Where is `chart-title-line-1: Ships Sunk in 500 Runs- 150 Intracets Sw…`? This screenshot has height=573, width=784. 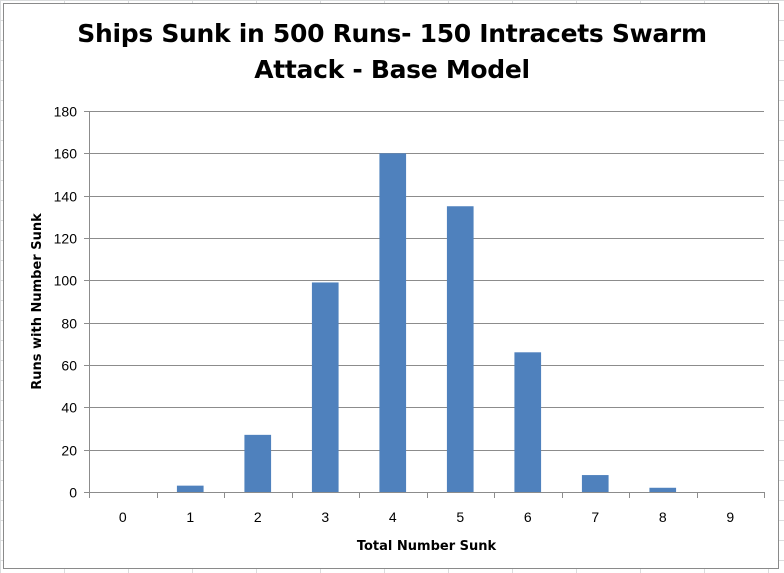
chart-title-line-1: Ships Sunk in 500 Runs- 150 Intracets Sw… is located at coordinates (392, 33).